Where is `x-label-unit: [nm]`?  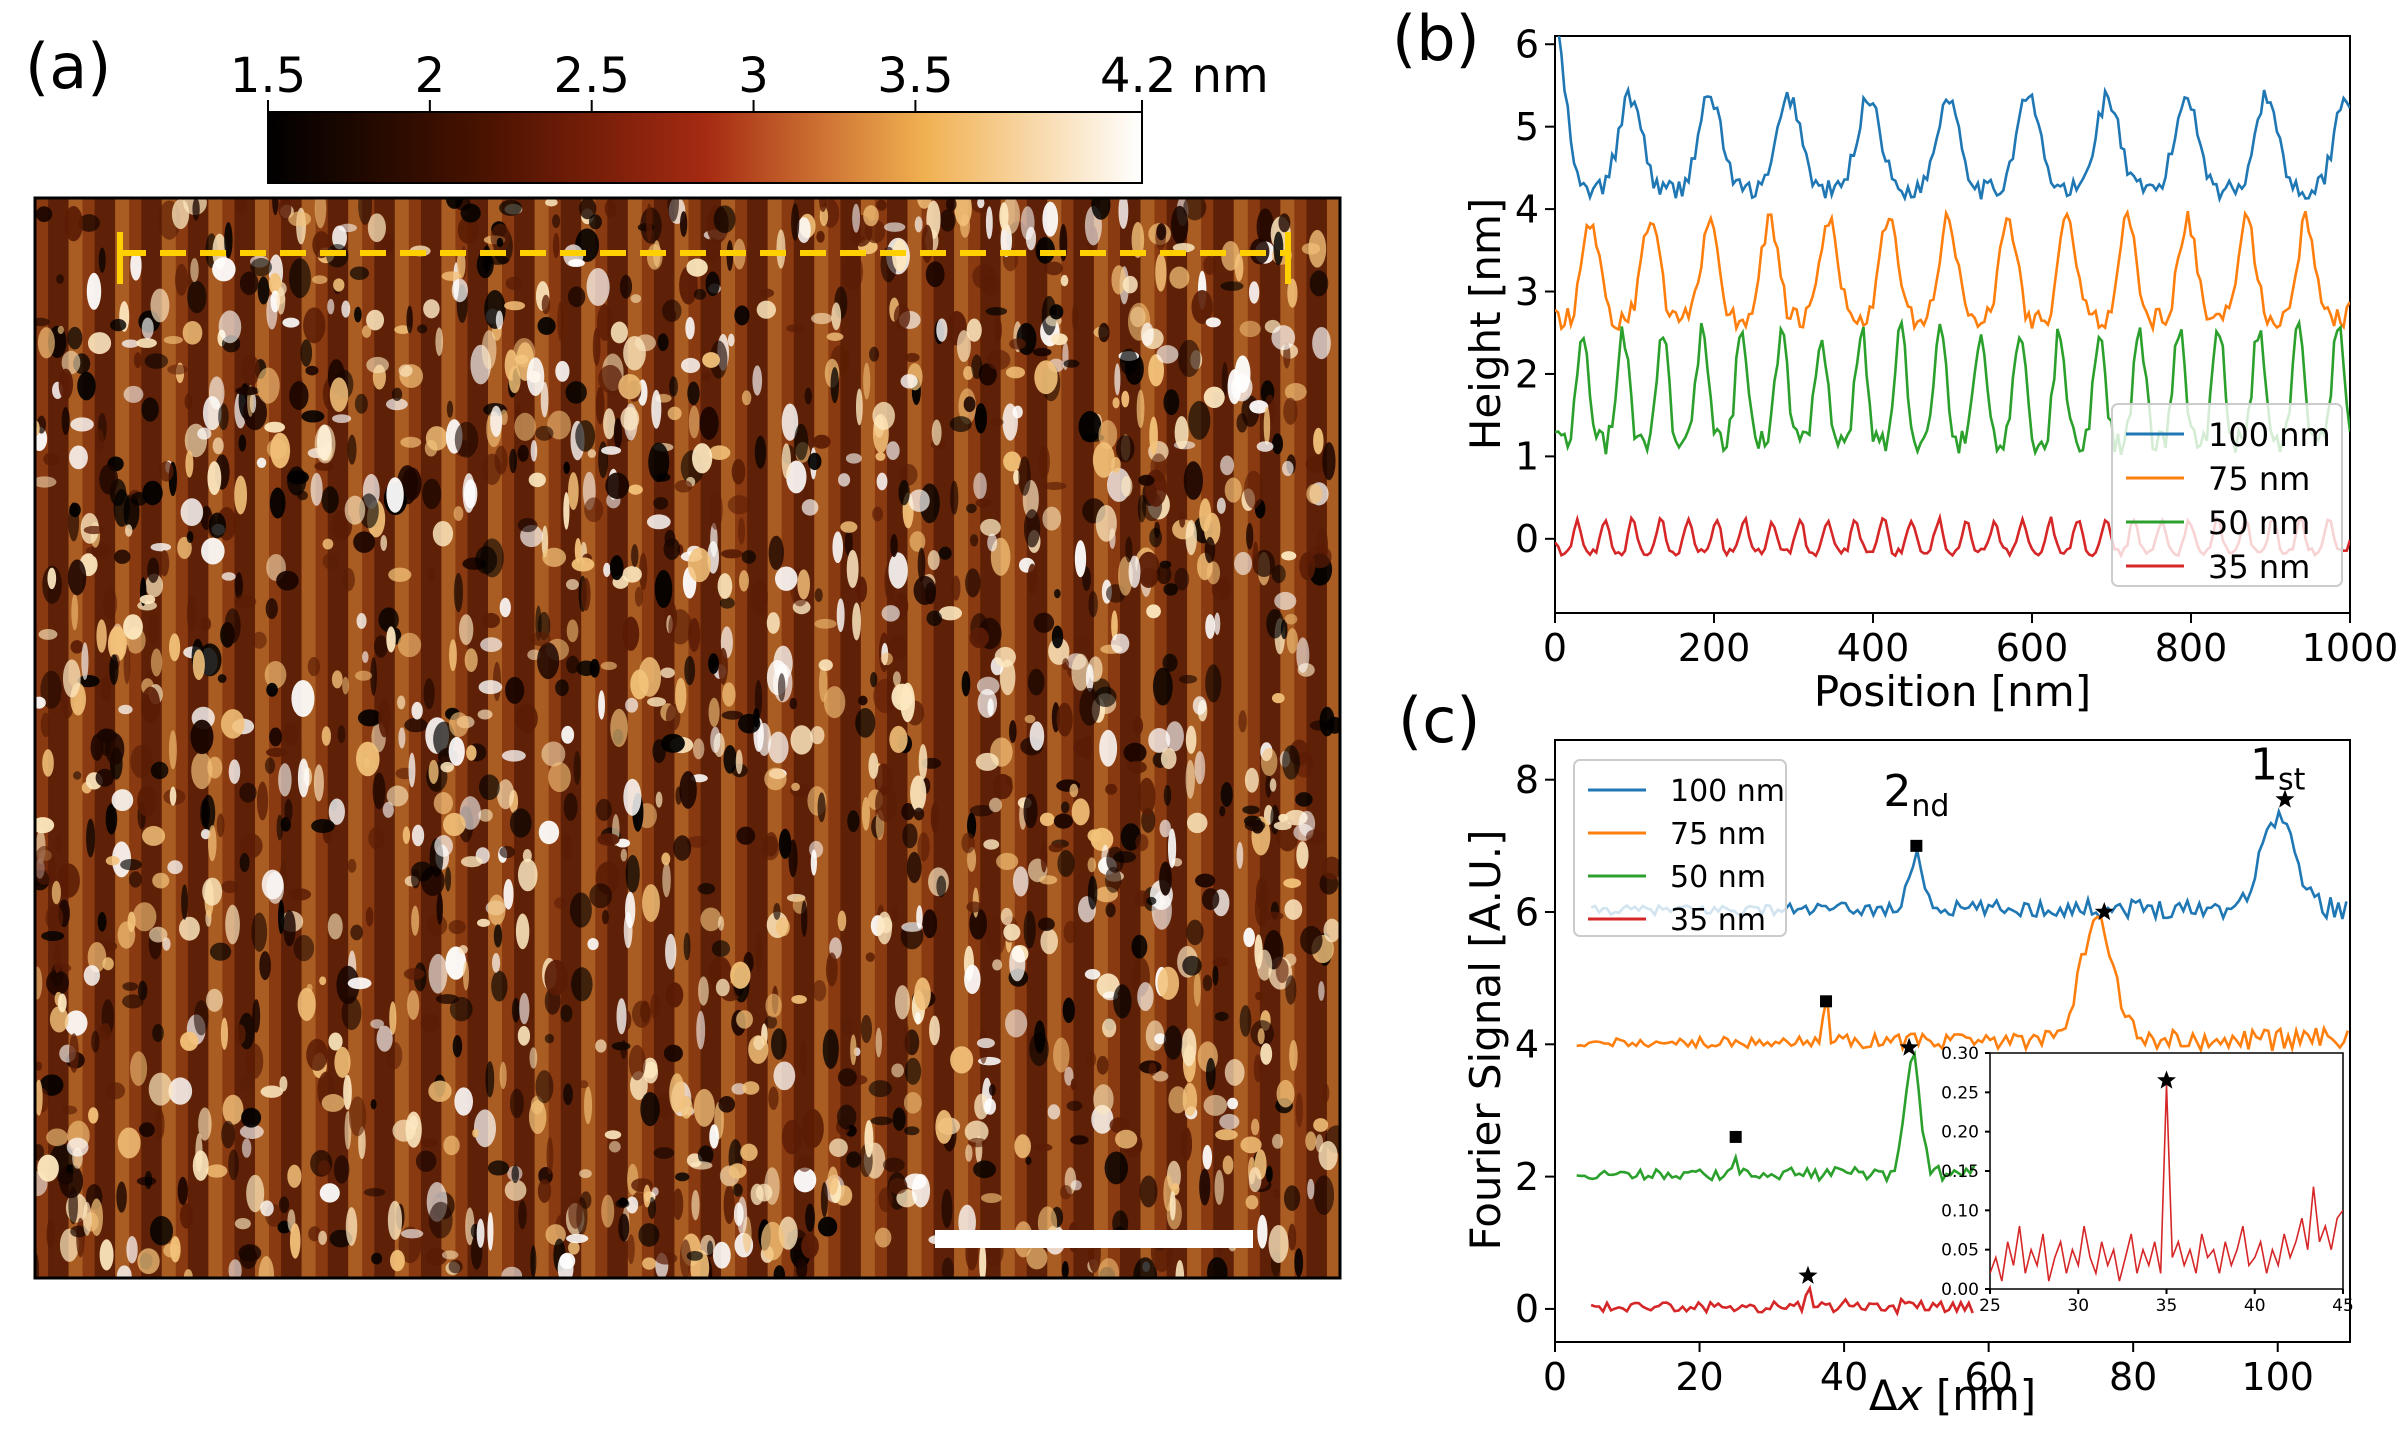 x-label-unit: [nm] is located at coordinates (1979, 1395).